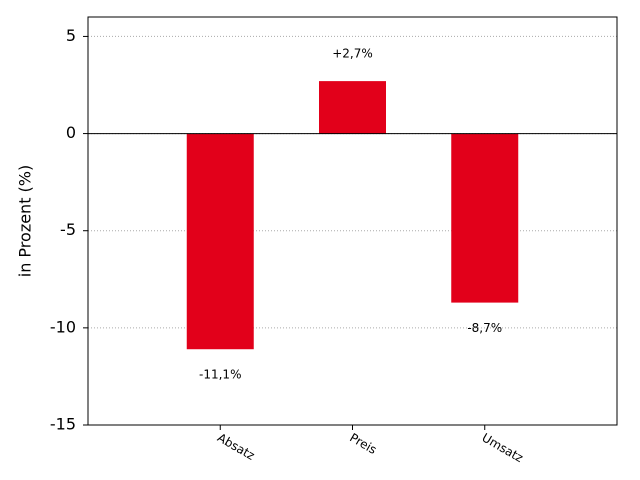 The height and width of the screenshot is (480, 640). Describe the element at coordinates (503, 448) in the screenshot. I see `x-tick-label: Umsatz` at that location.